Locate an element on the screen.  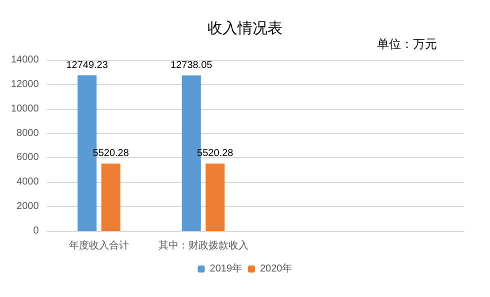
data-label: 12749.23 is located at coordinates (87, 65).